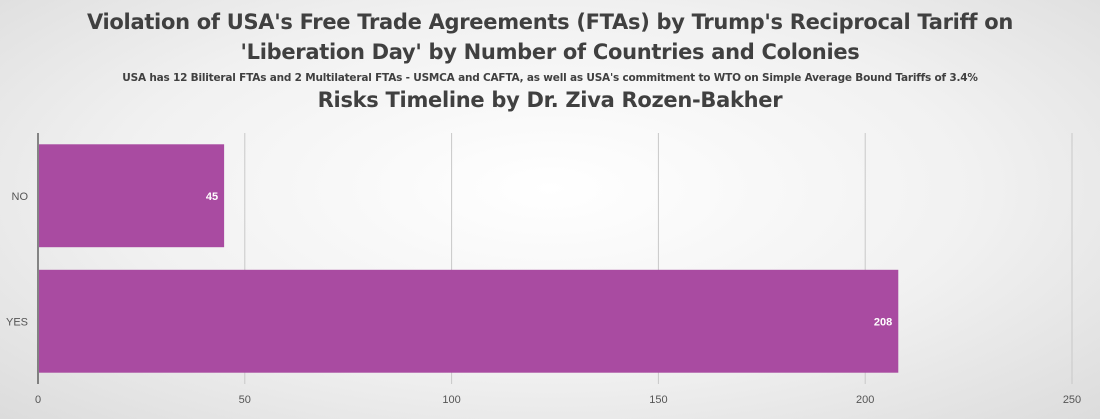 This screenshot has height=419, width=1100. What do you see at coordinates (20, 197) in the screenshot?
I see `y-category-label: NO` at bounding box center [20, 197].